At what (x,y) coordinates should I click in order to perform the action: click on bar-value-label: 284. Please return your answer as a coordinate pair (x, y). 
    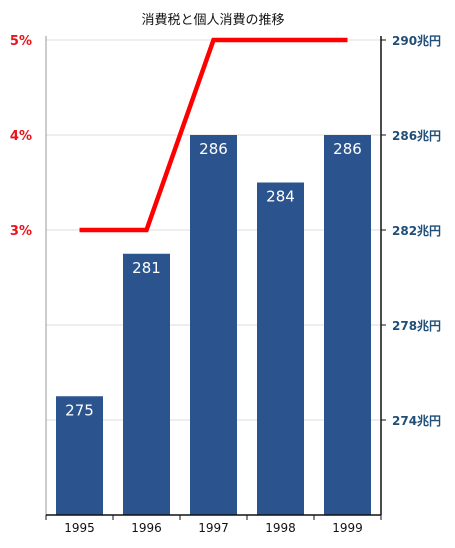
    Looking at the image, I should click on (280, 197).